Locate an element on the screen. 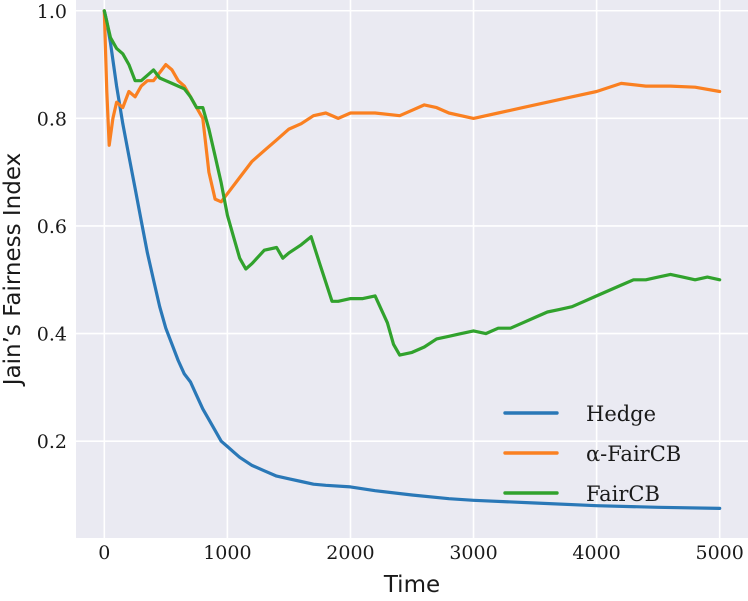 The height and width of the screenshot is (601, 748). x-tick-label: 1000 is located at coordinates (227, 553).